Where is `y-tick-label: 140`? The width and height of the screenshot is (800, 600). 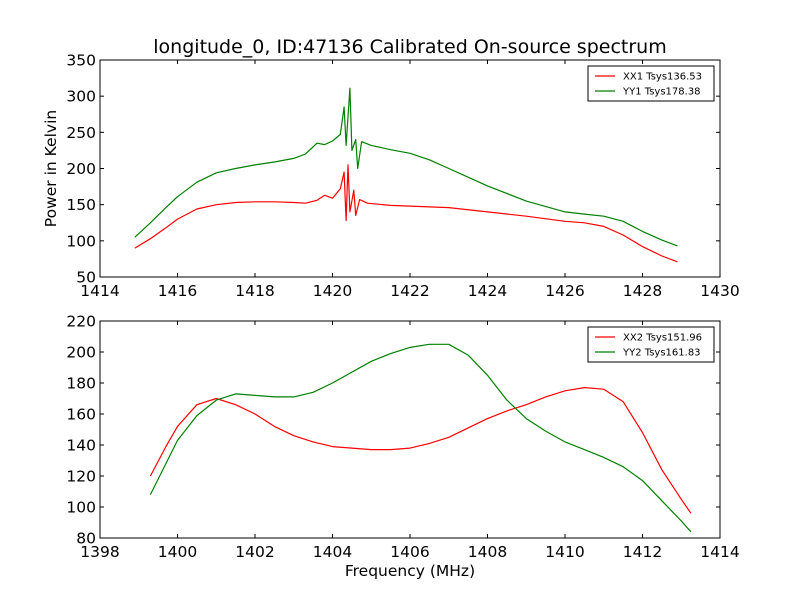
y-tick-label: 140 is located at coordinates (81, 446).